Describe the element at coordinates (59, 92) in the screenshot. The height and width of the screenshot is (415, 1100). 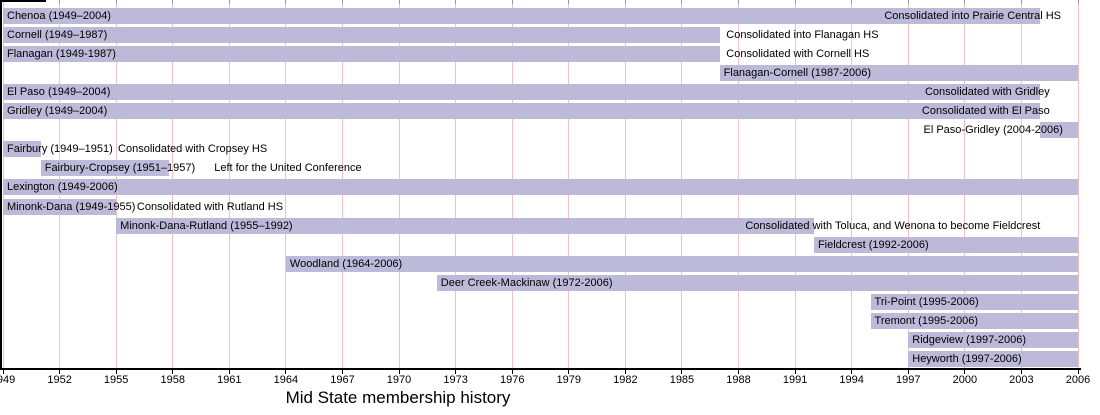
I see `bar-label: El Paso (1949–2004)` at that location.